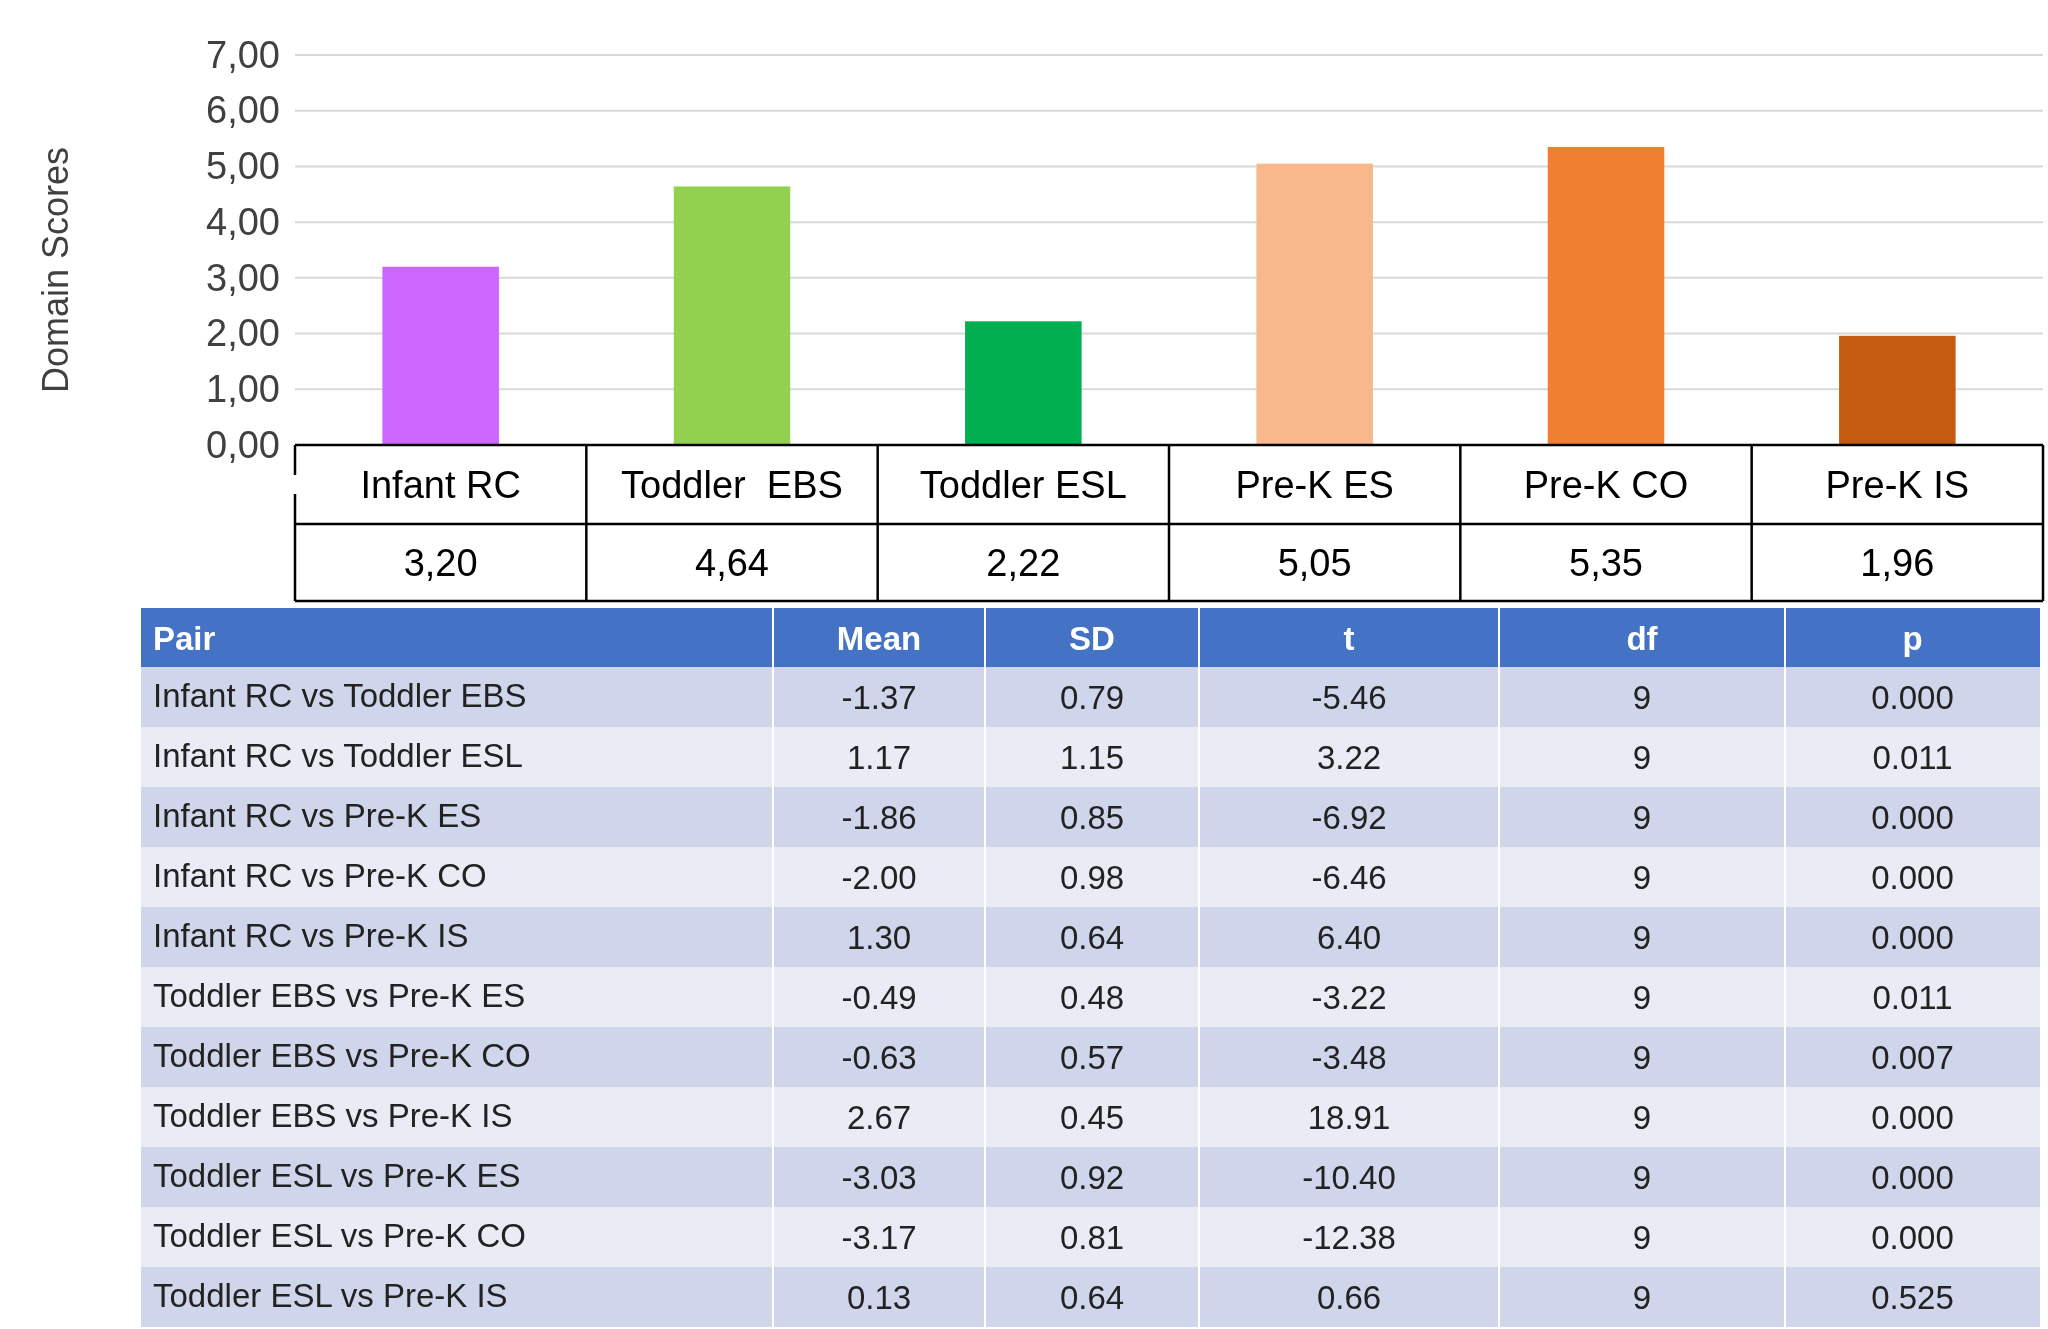 The image size is (2048, 1329). I want to click on x-tick-label: Toddler ESL, so click(1023, 484).